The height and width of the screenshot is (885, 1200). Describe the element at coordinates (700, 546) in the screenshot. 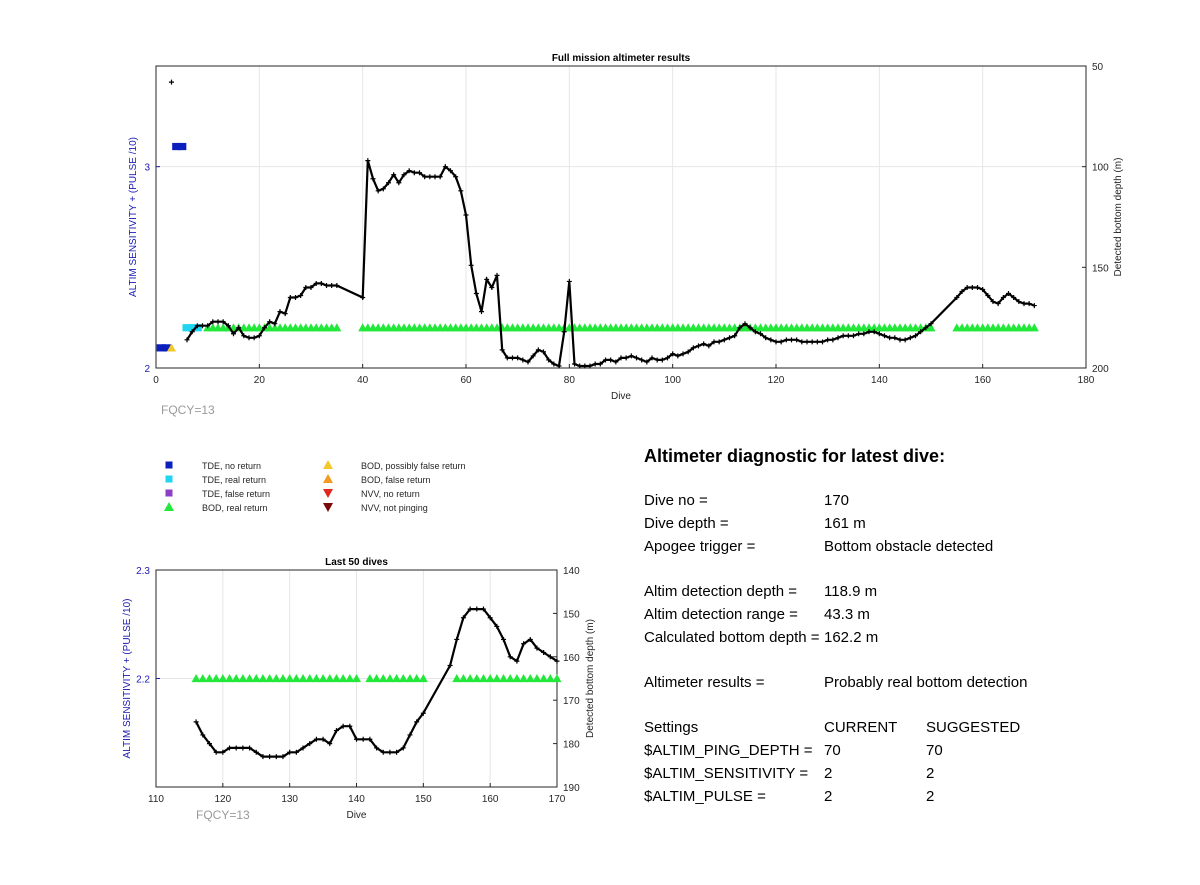

I see `apogee-label: Apogee trigger =` at that location.